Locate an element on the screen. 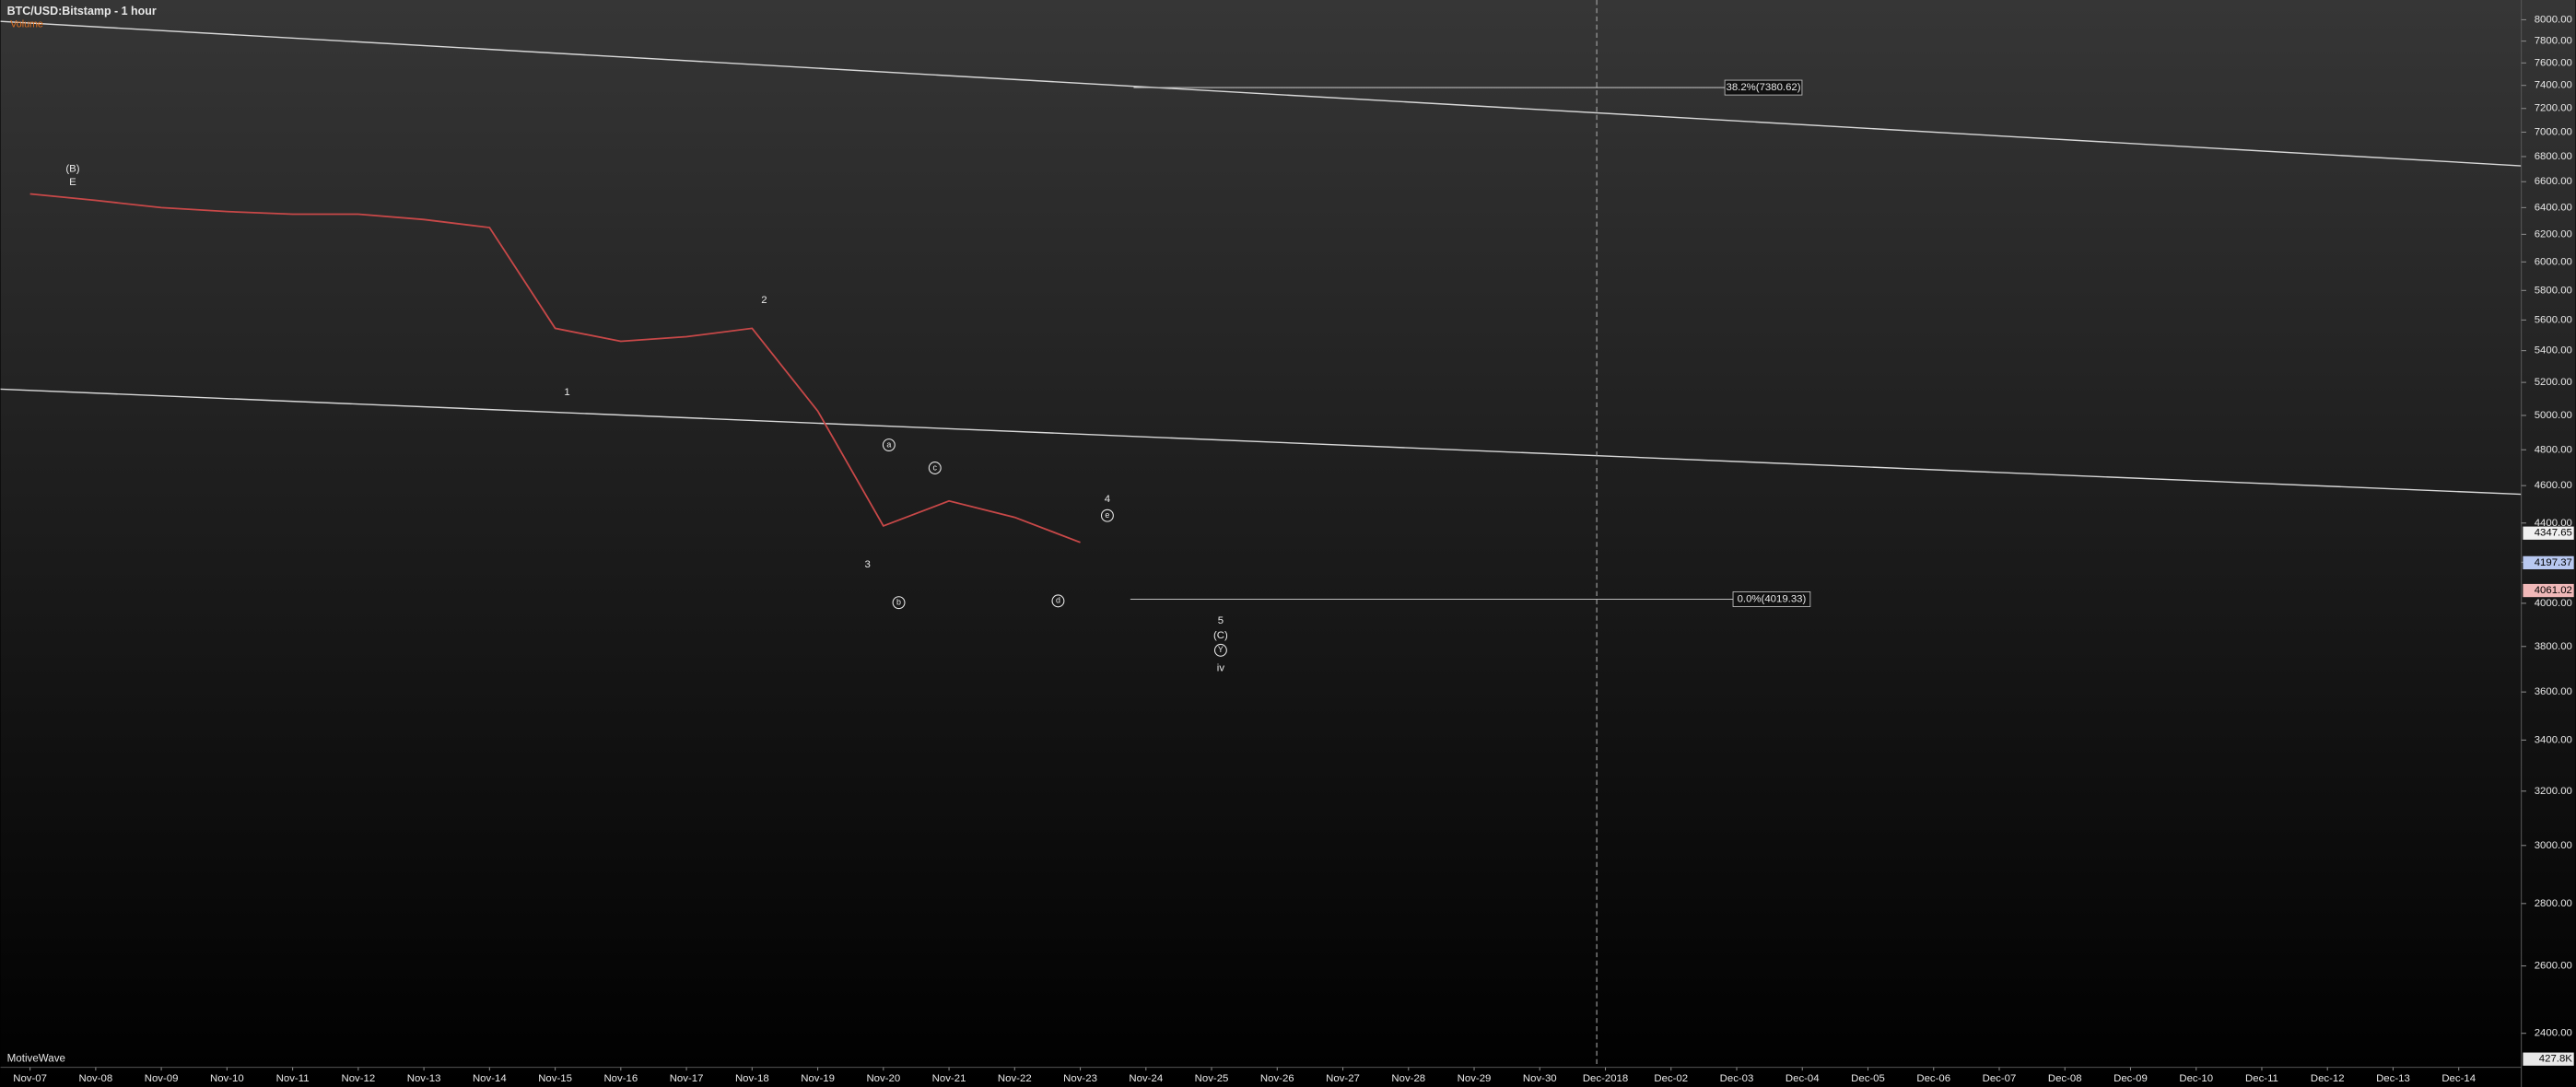 The width and height of the screenshot is (2576, 1087). y-tick-label: 3000.00 is located at coordinates (2553, 845).